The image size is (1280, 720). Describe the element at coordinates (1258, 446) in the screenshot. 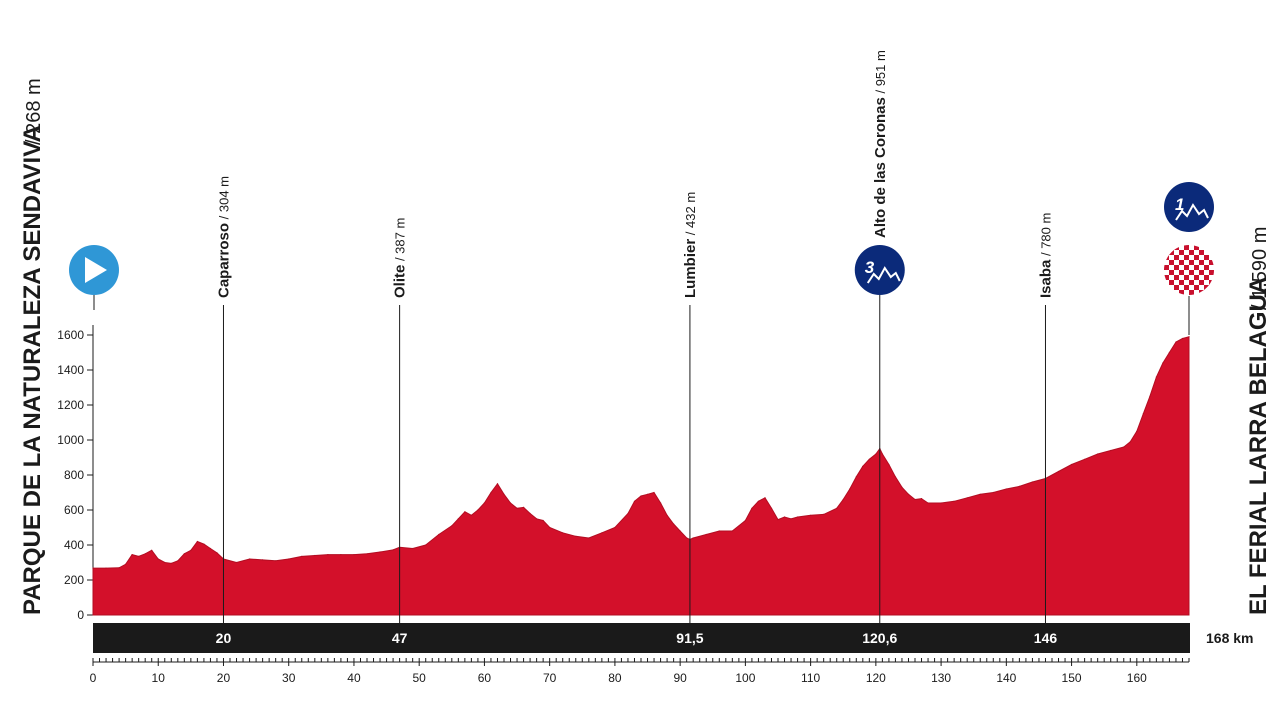

I see `finish-name: EL FERIAL LARRA BELAGUA` at that location.